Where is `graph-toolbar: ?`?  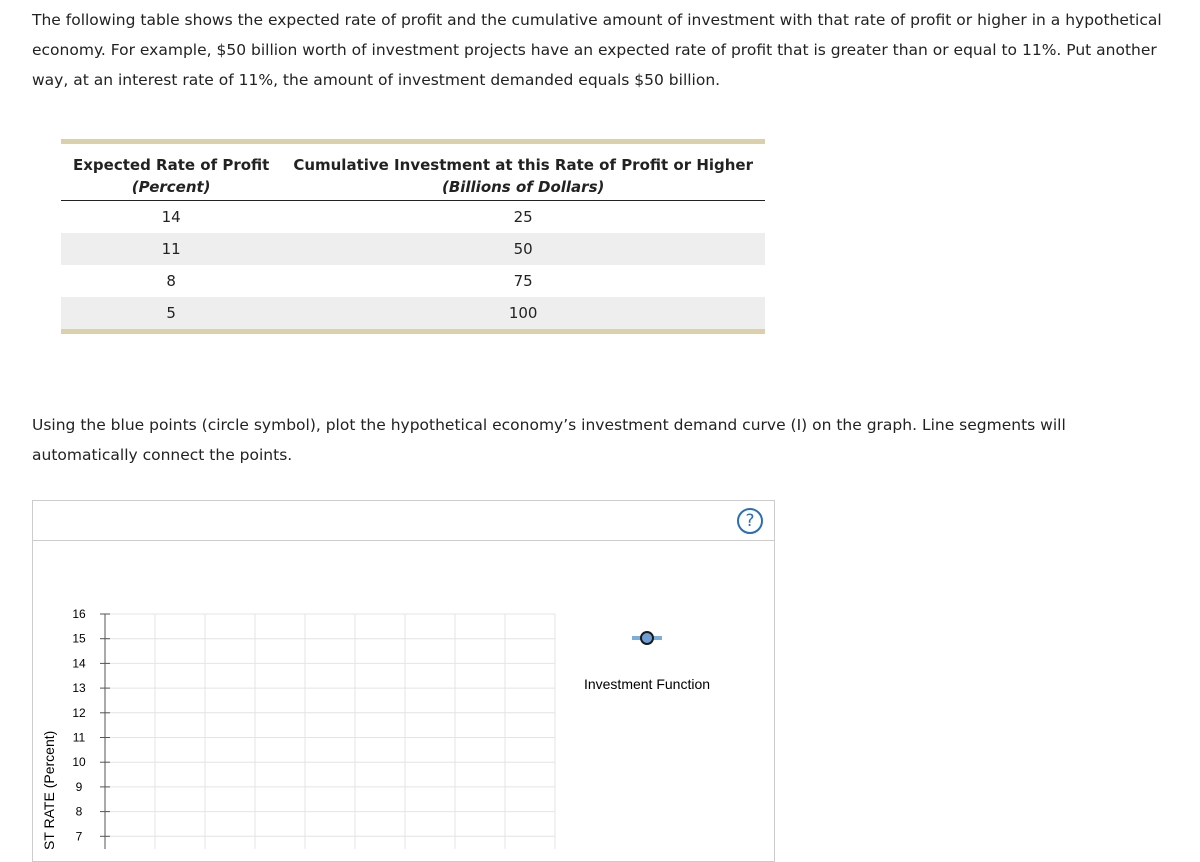
graph-toolbar: ? is located at coordinates (403, 521).